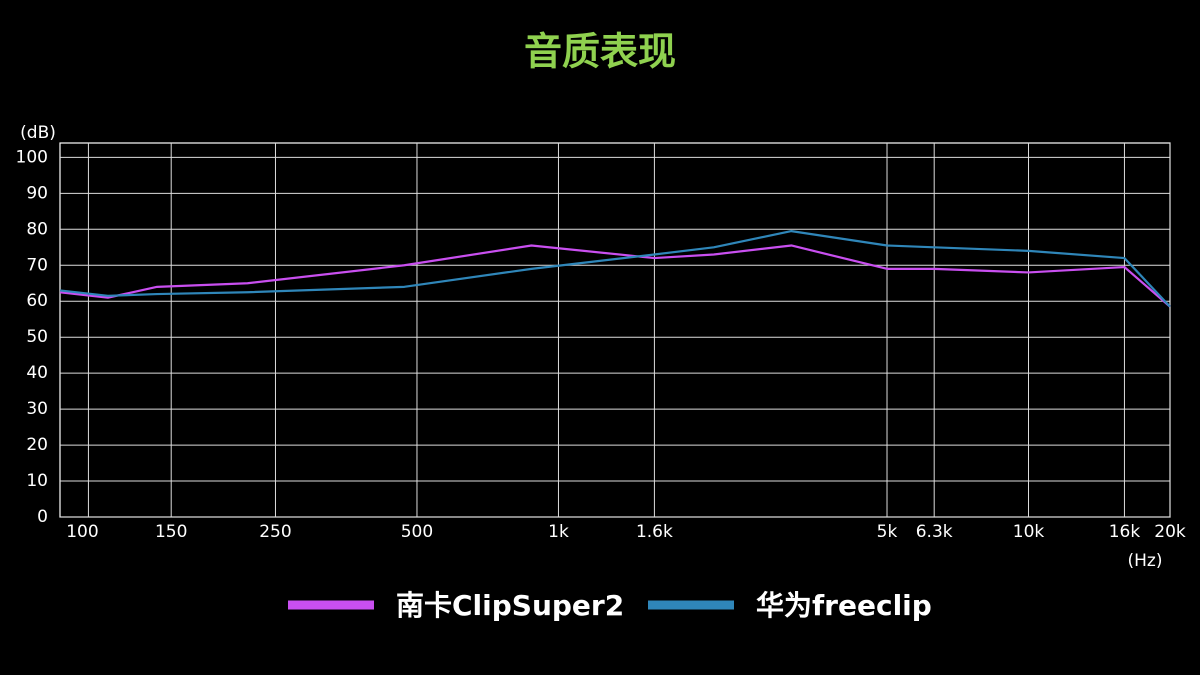 Image resolution: width=1200 pixels, height=675 pixels. What do you see at coordinates (1125, 532) in the screenshot?
I see `x-tick-label: 16k` at bounding box center [1125, 532].